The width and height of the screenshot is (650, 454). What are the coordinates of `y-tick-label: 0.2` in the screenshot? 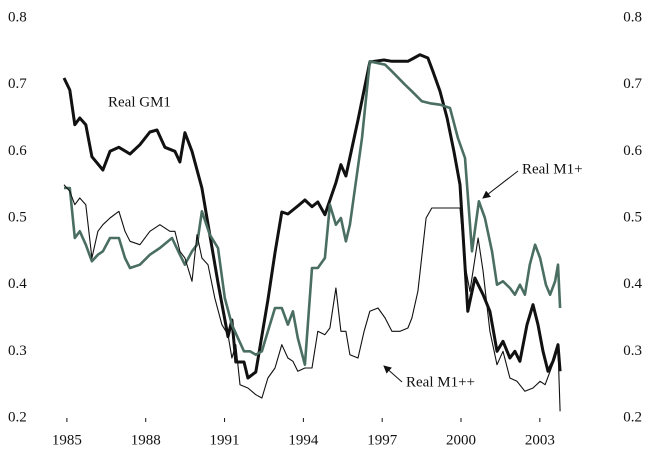 It's located at (17, 417).